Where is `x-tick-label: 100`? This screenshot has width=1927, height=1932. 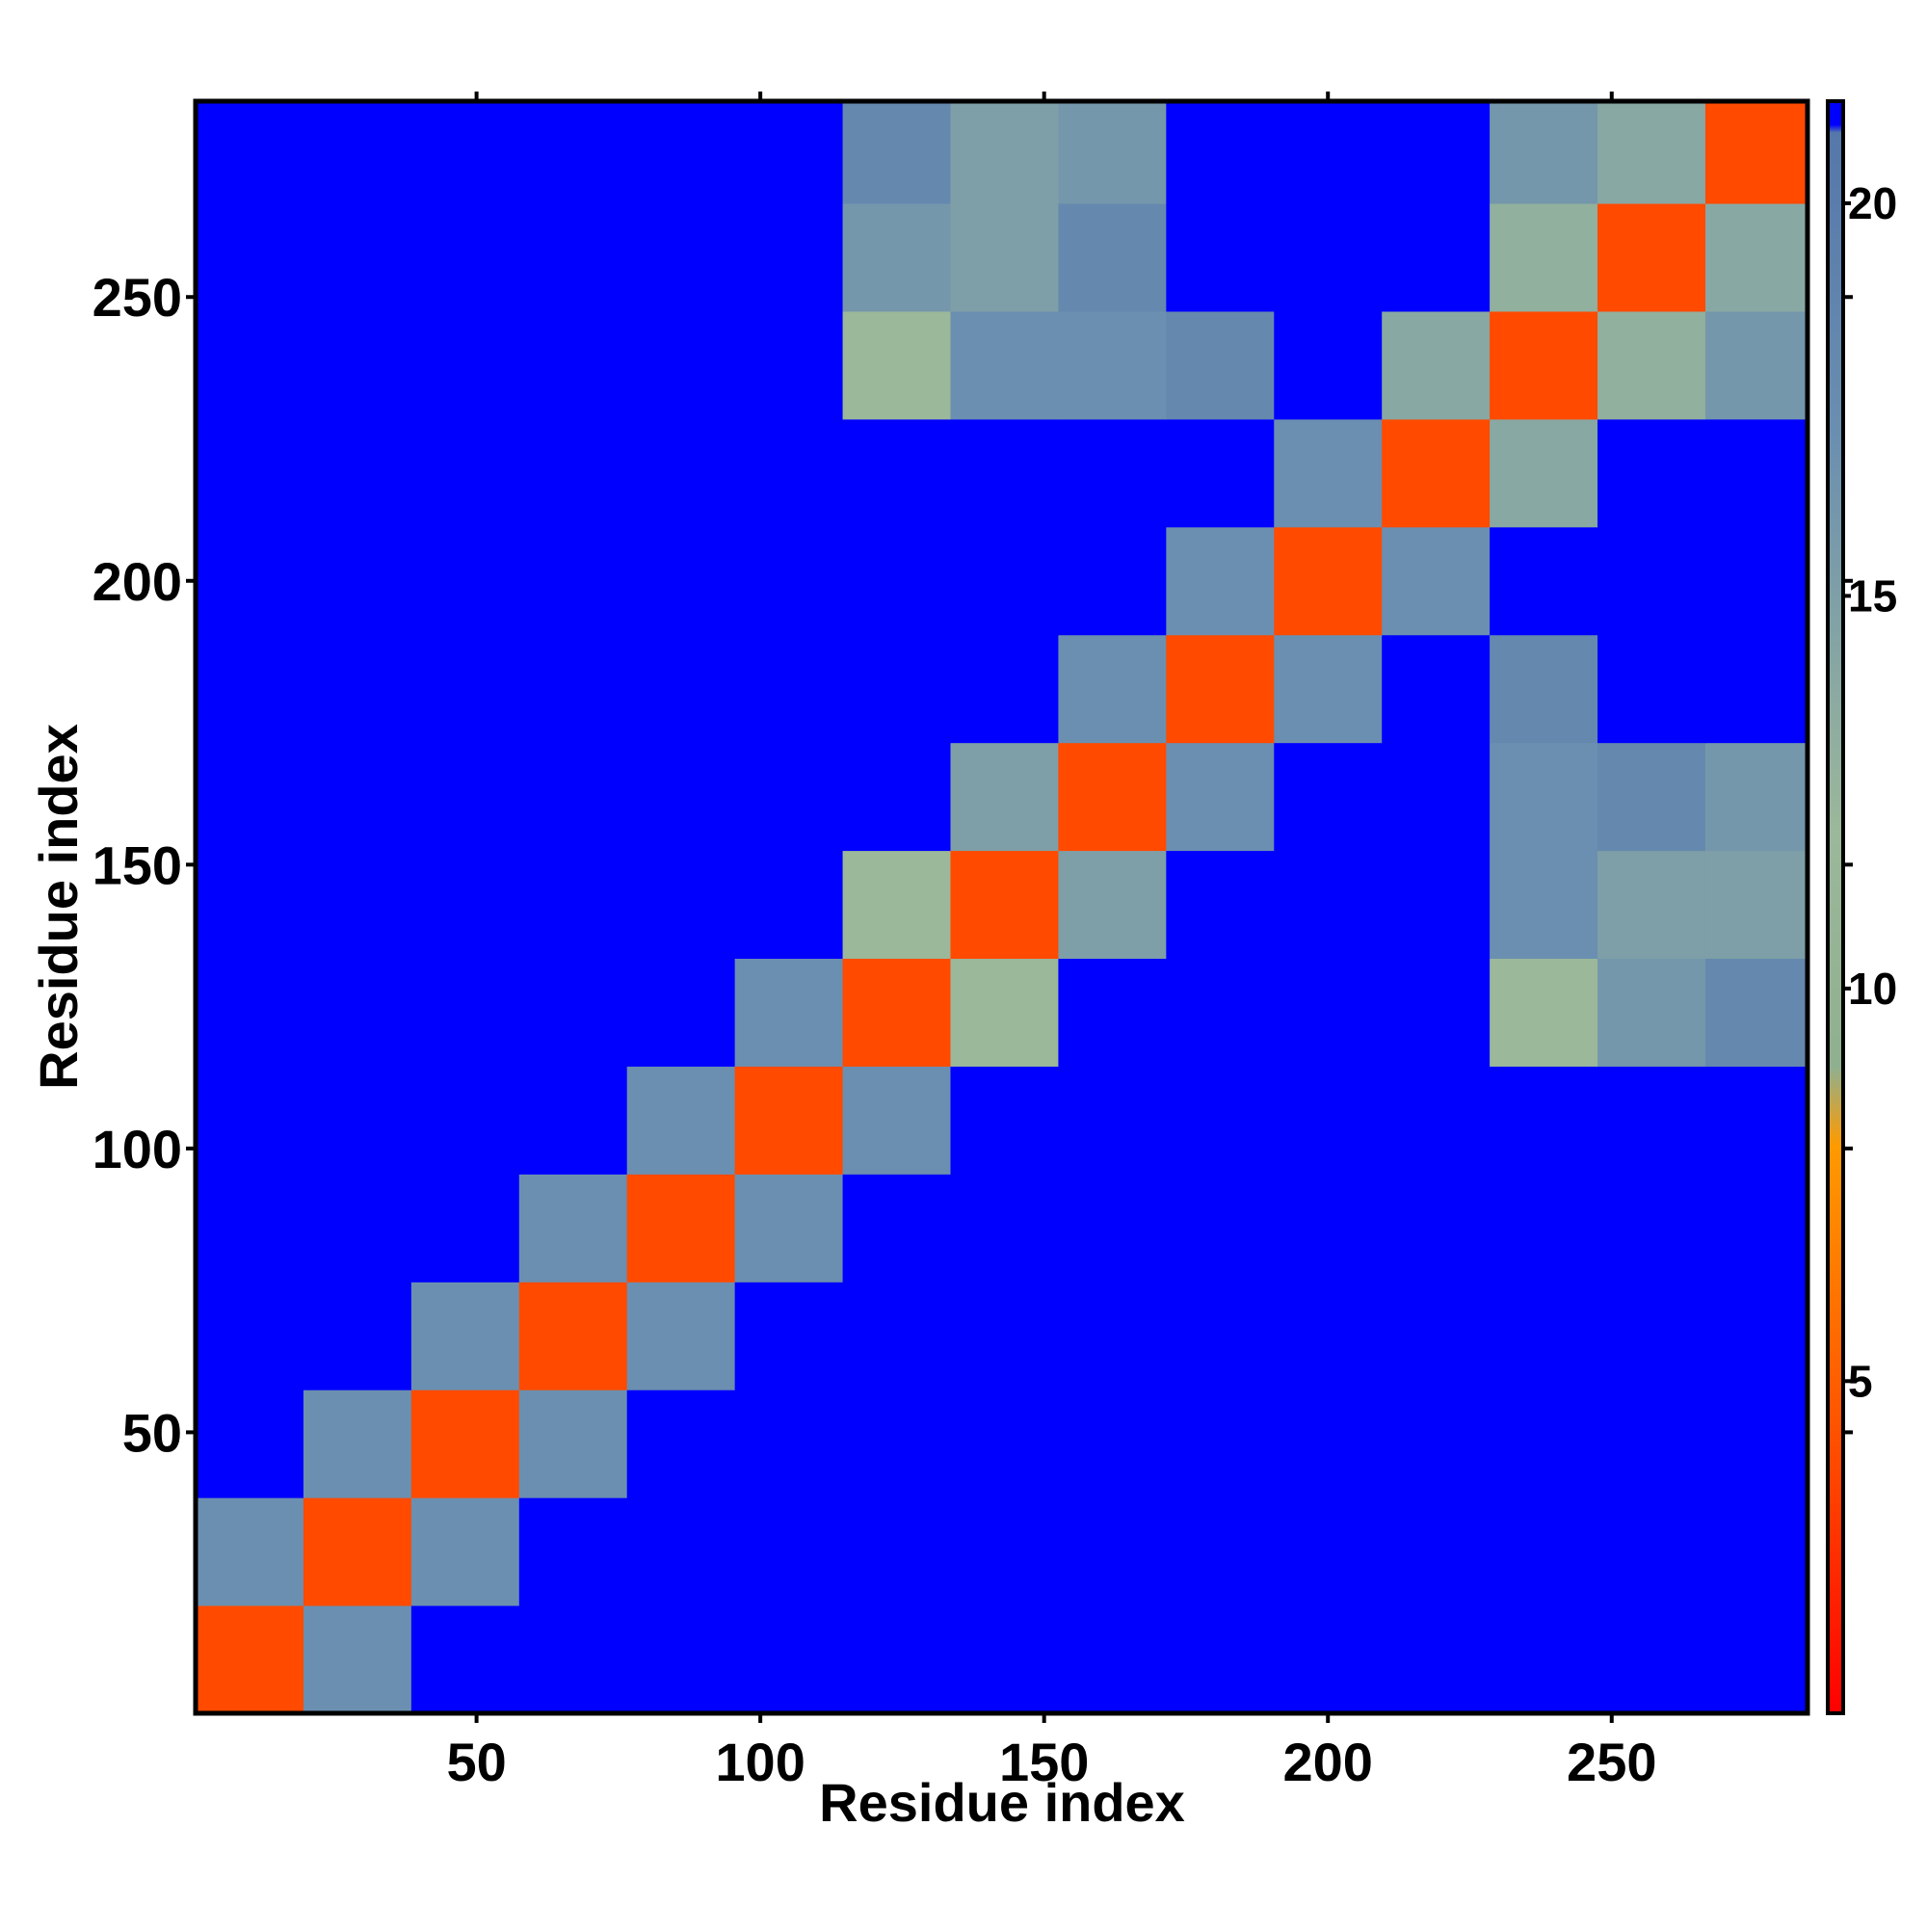 x-tick-label: 100 is located at coordinates (760, 1762).